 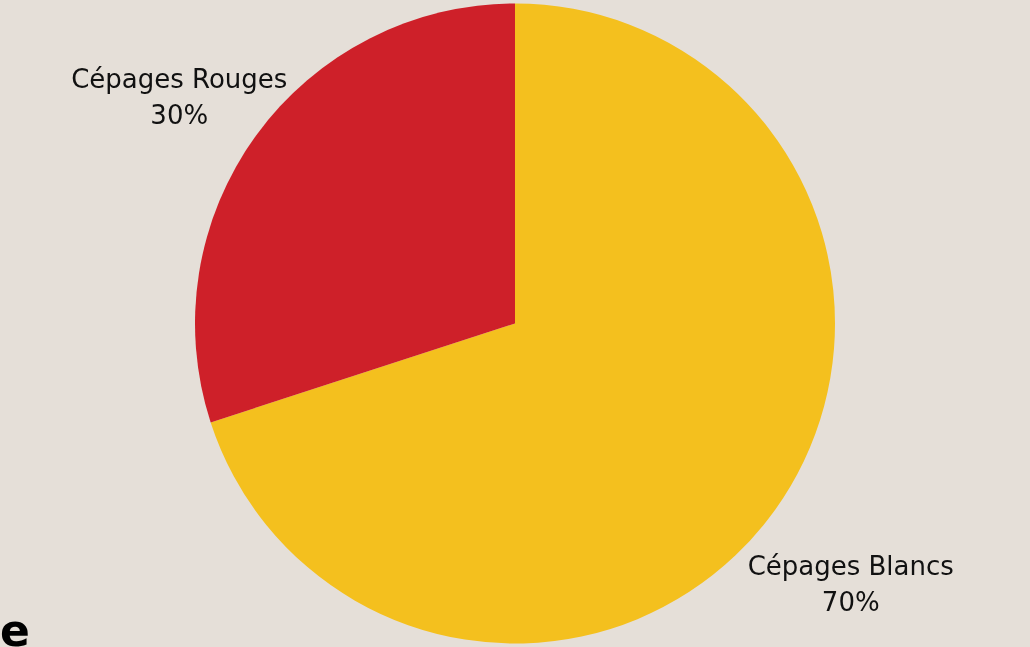 What do you see at coordinates (850, 602) in the screenshot?
I see `data-label: 70%` at bounding box center [850, 602].